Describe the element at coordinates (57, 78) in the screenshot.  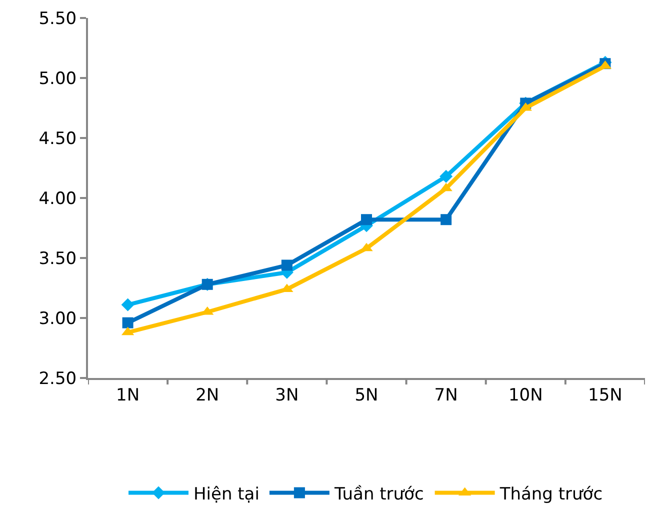
I see `y-tick-label: 5.00` at that location.